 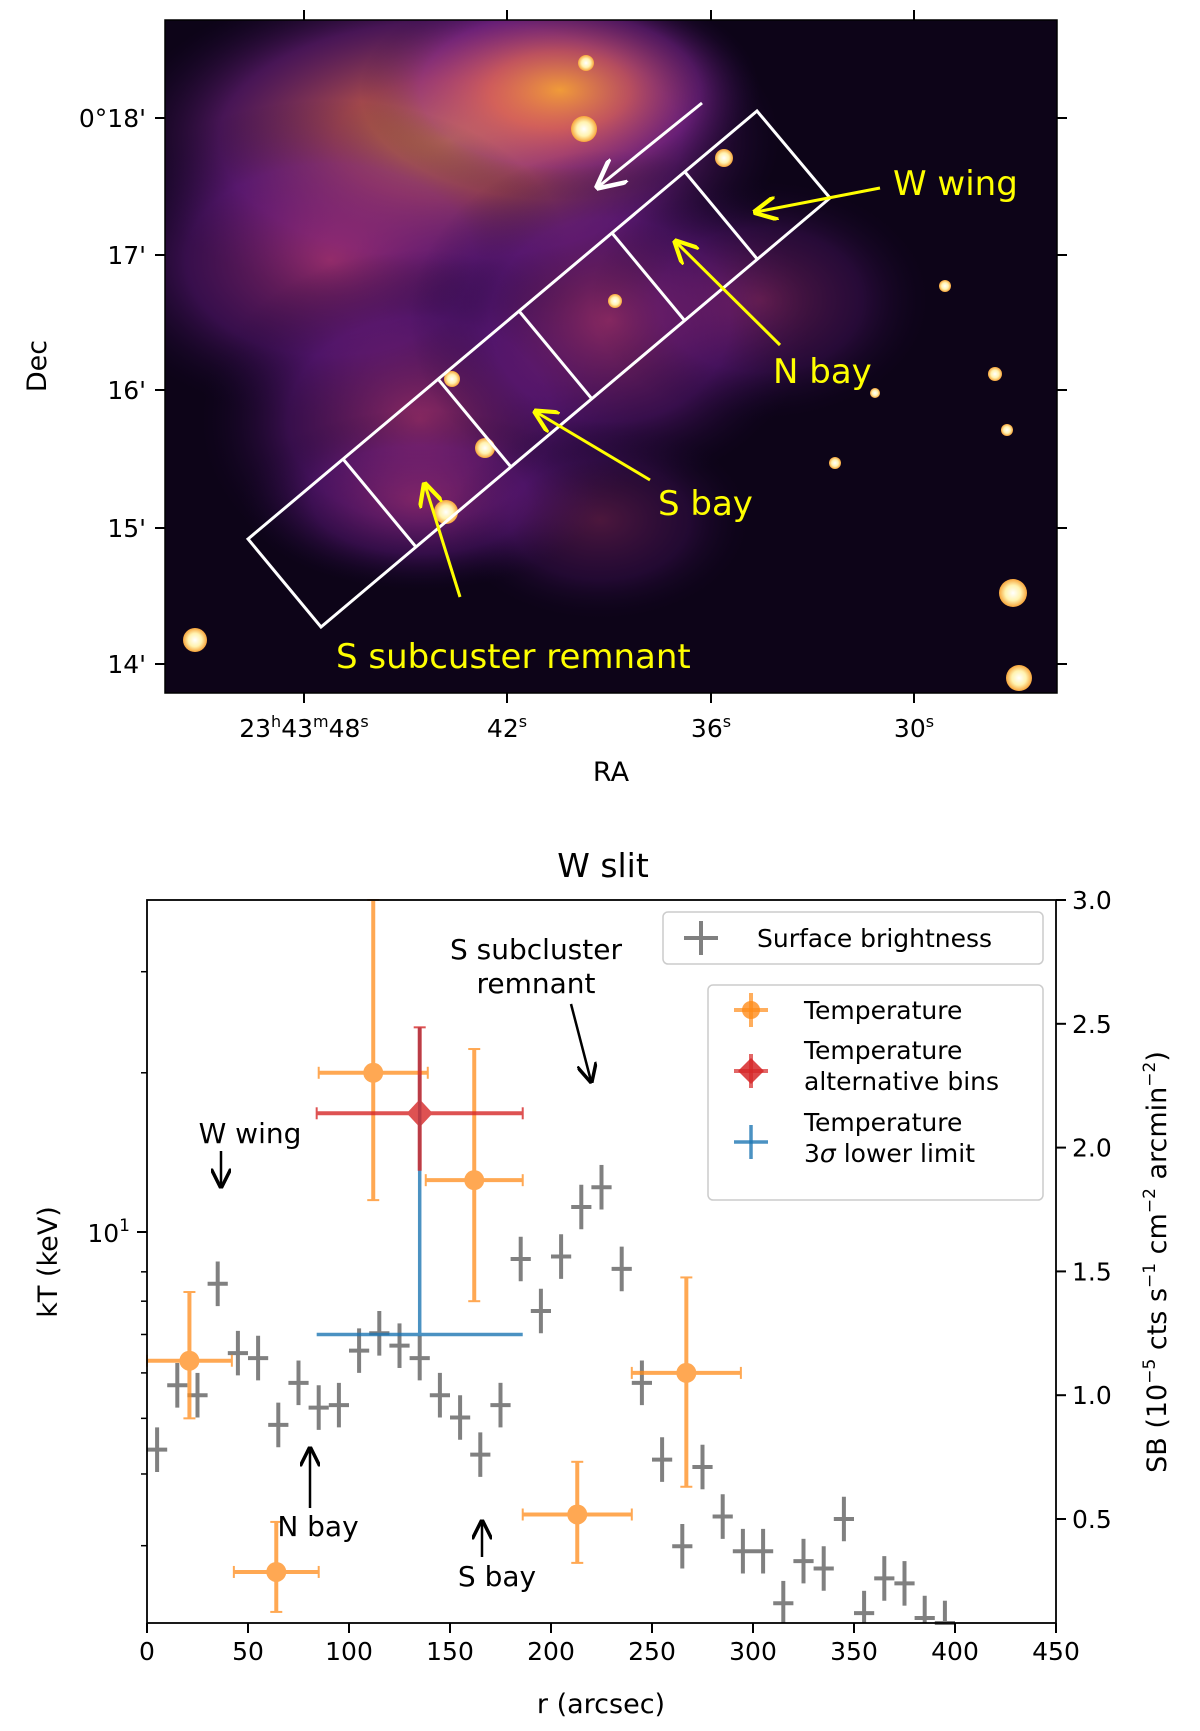 I want to click on x-tick-label: 250, so click(x=652, y=1651).